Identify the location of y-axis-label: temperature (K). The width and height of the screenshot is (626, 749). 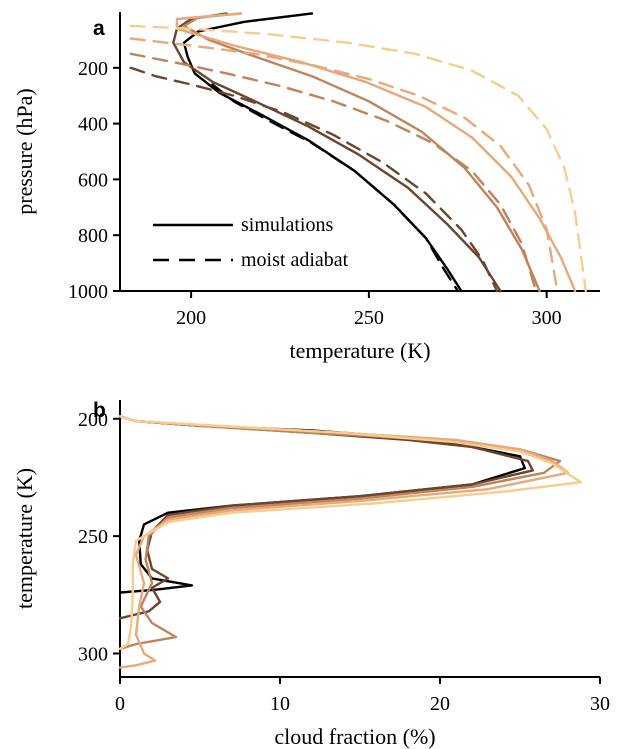
(24, 538).